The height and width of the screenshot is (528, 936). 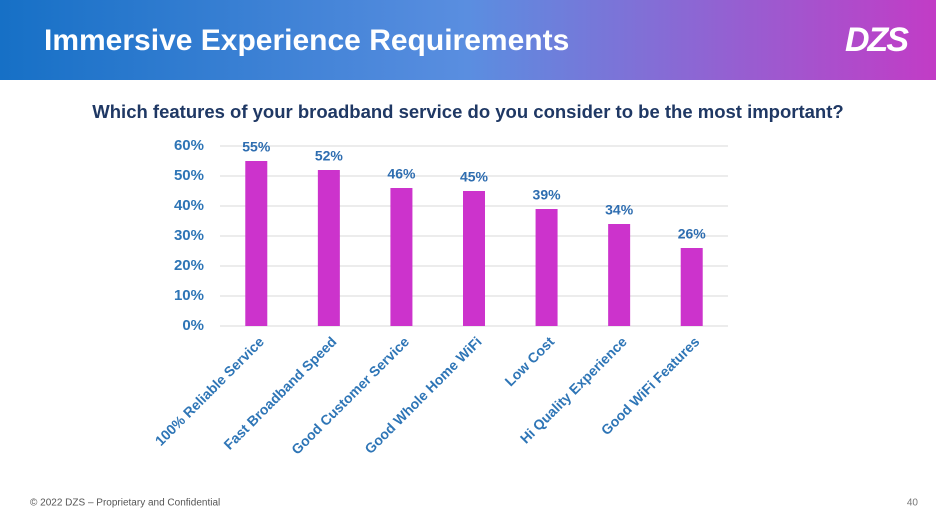 I want to click on y-tick-label: 0%, so click(x=193, y=325).